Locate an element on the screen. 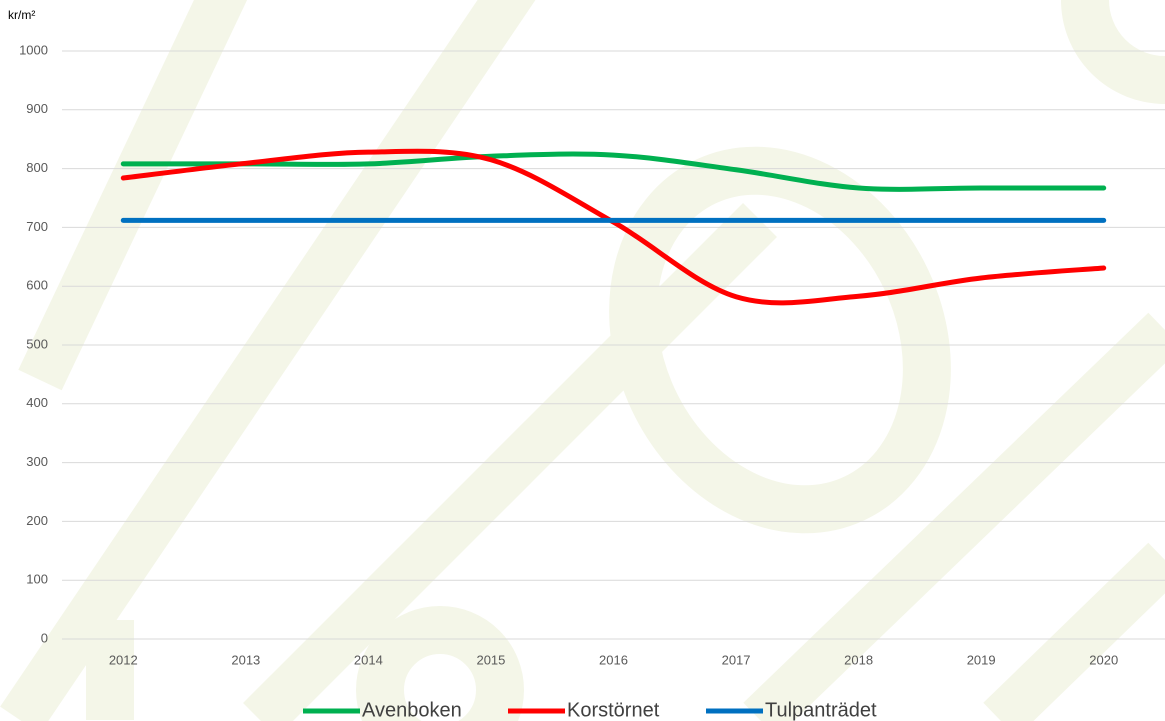  y-tick-label: 300 is located at coordinates (37, 461).